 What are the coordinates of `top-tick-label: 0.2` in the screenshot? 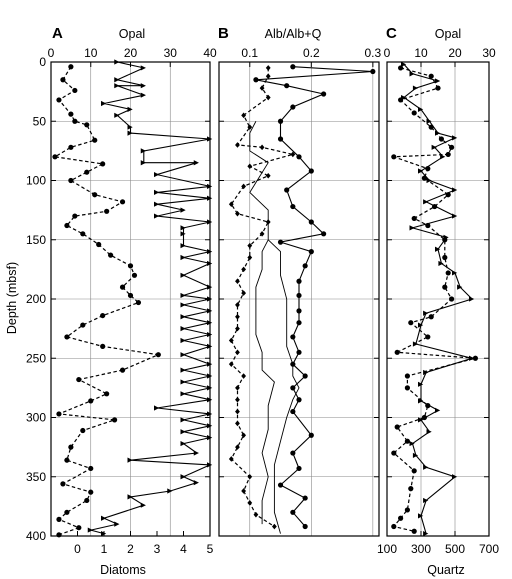 It's located at (311, 53).